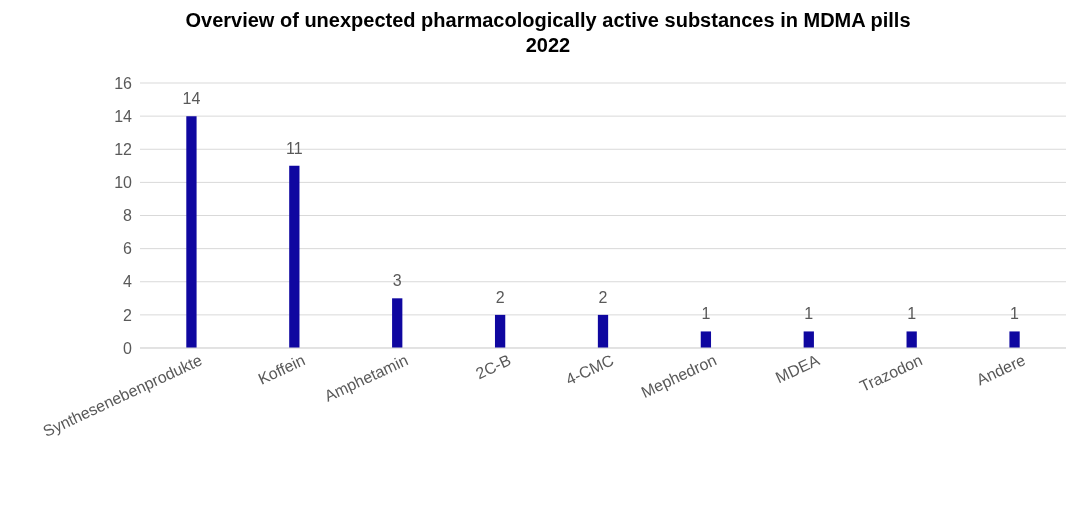  What do you see at coordinates (128, 282) in the screenshot?
I see `y-tick-label: 4` at bounding box center [128, 282].